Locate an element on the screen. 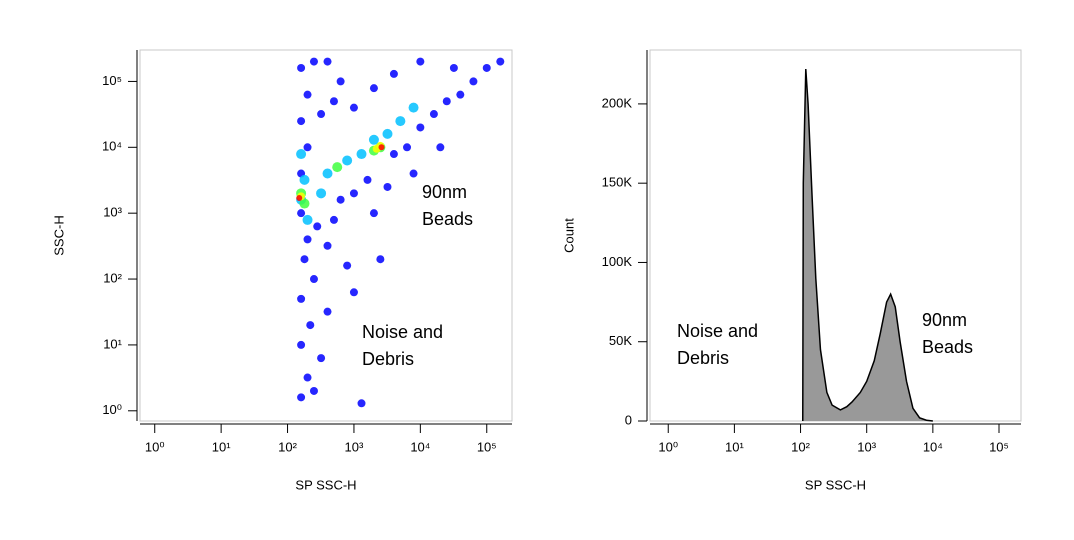 The height and width of the screenshot is (540, 1074). y-tick-label: 100K is located at coordinates (617, 261).